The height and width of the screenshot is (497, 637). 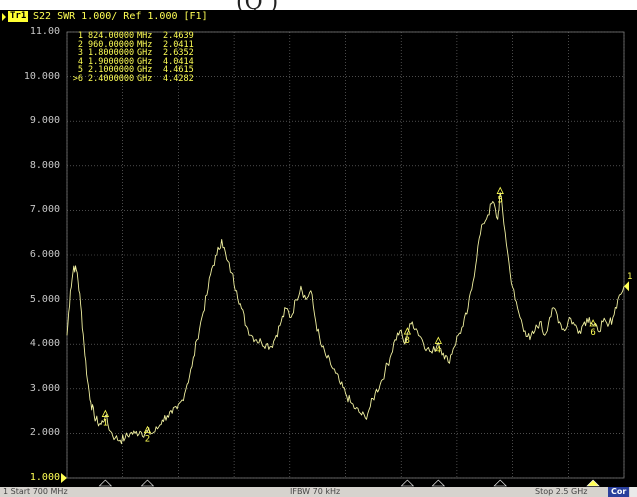 What do you see at coordinates (80, 36) in the screenshot?
I see `marker-id: 1` at bounding box center [80, 36].